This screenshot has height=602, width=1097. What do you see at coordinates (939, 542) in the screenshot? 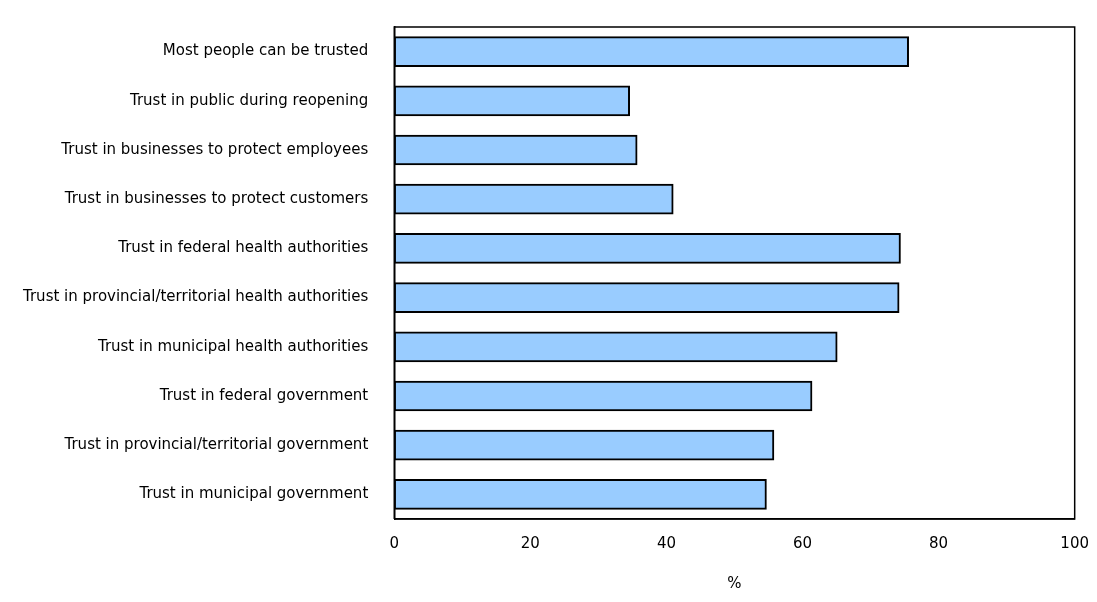
I see `x-tick-label: 80` at bounding box center [939, 542].